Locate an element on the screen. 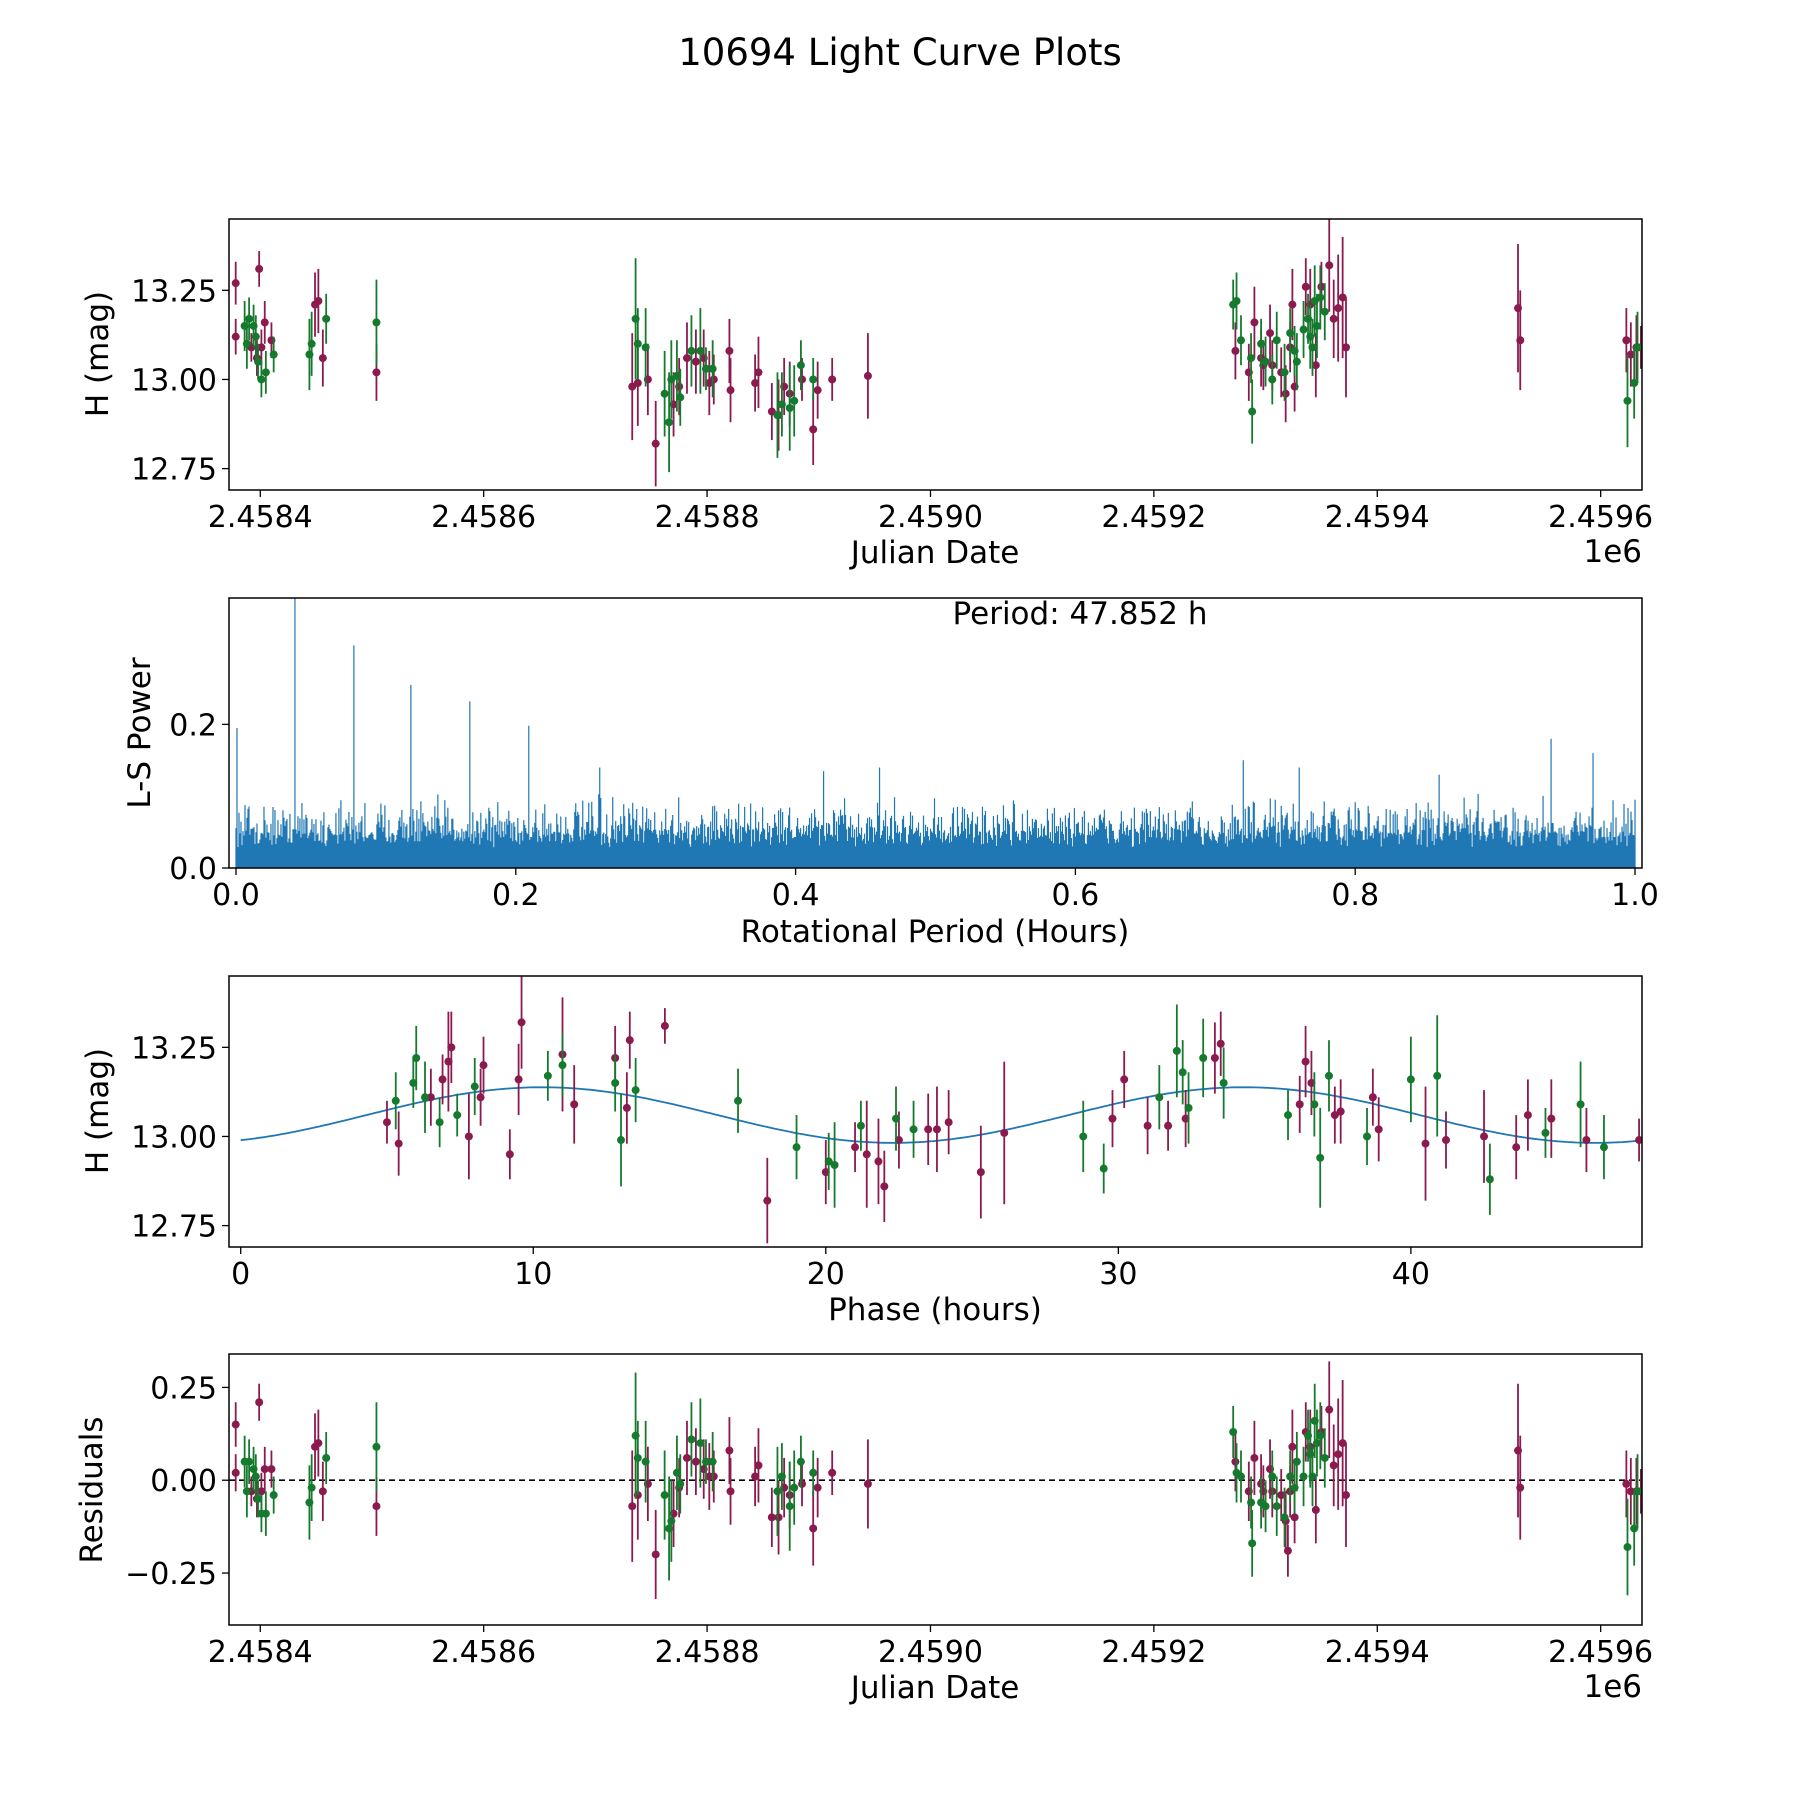 The height and width of the screenshot is (1800, 1800). phased-xlabel: Phase (hours) is located at coordinates (935, 1310).